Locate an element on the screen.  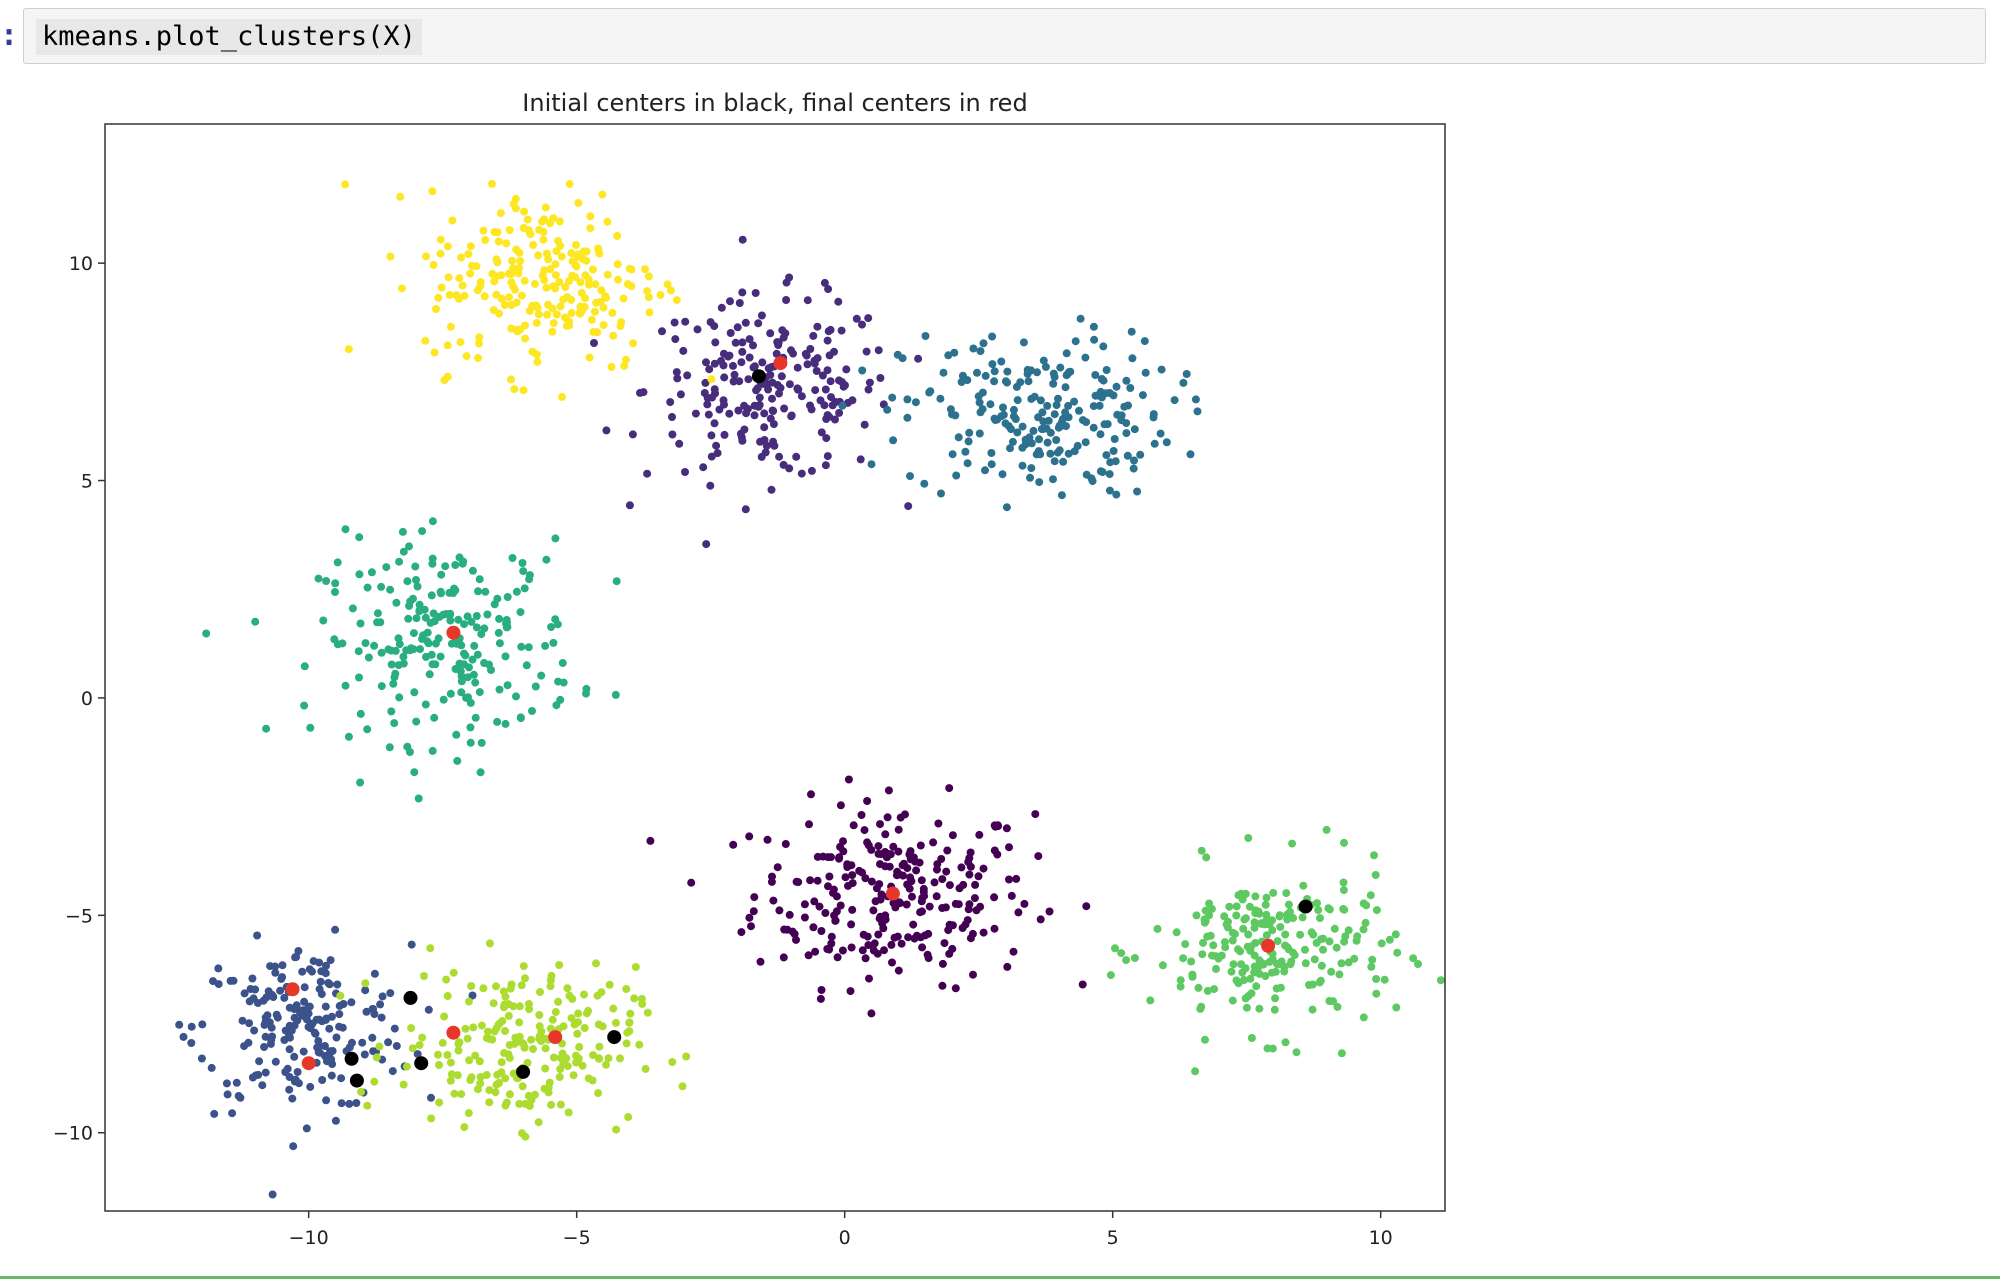
code-cell: kmeans.plot_clusters(X) is located at coordinates (1004, 36).